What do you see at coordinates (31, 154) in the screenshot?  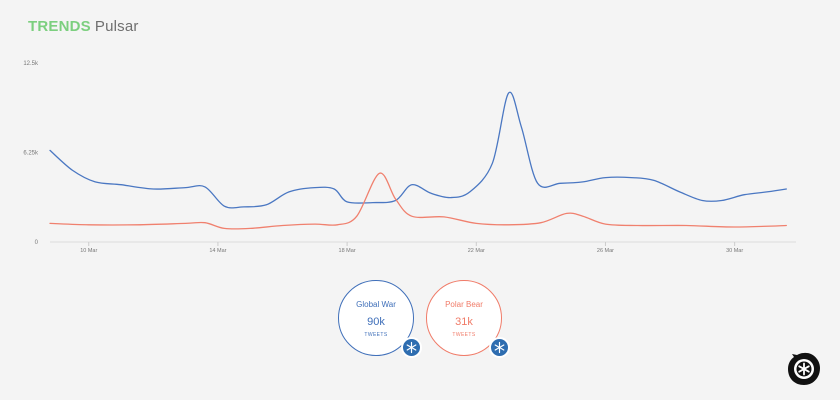 I see `y-tick-label: 6.25k` at bounding box center [31, 154].